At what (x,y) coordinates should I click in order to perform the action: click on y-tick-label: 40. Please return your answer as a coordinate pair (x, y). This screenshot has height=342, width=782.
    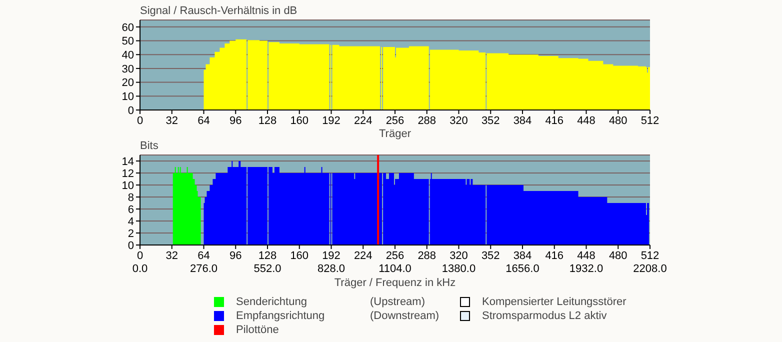
    Looking at the image, I should click on (128, 56).